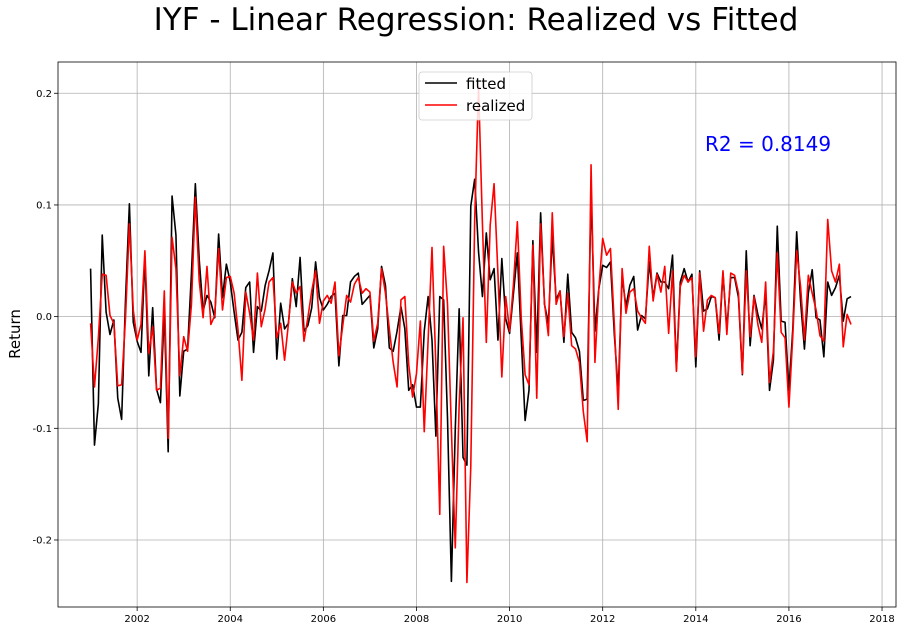 This screenshot has width=907, height=631. I want to click on y-tick-label: -0.1, so click(42, 429).